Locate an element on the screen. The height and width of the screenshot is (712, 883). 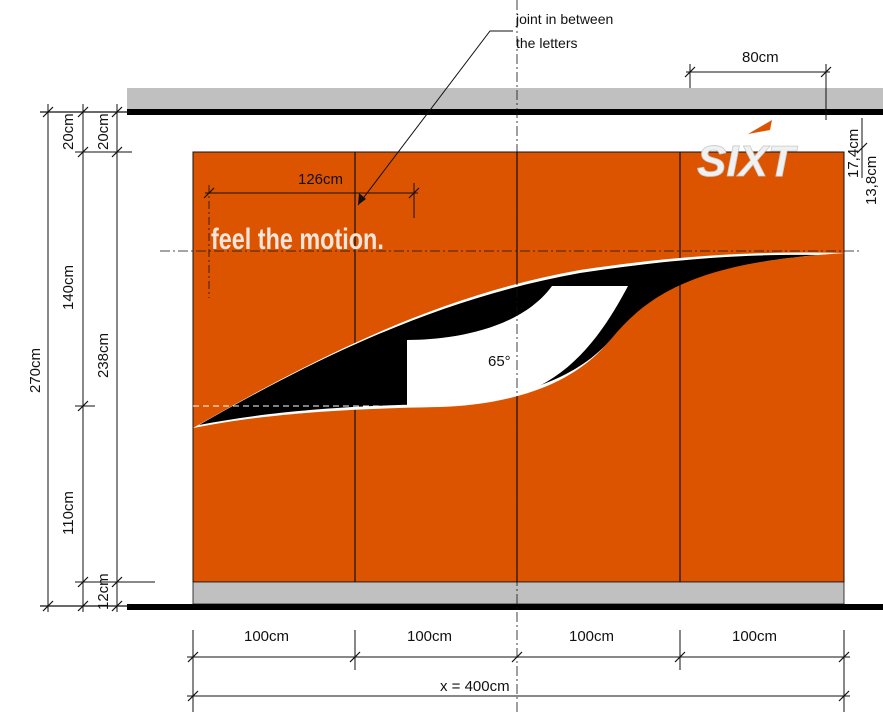
panel-width-label-2: 100cm is located at coordinates (429, 636).